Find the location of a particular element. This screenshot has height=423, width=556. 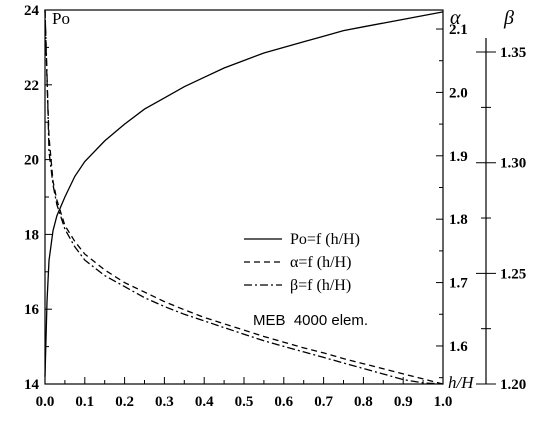

x-axis-label-text: h/H is located at coordinates (461, 382).